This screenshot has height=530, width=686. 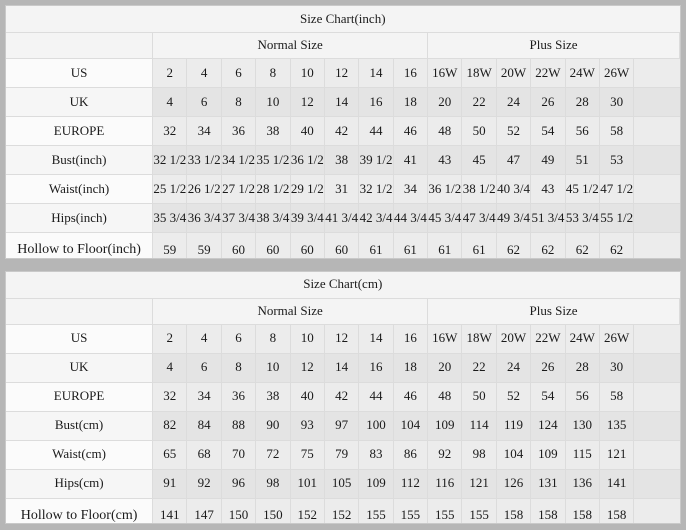 I want to click on row-label-hips: Hips(inch), so click(x=80, y=218).